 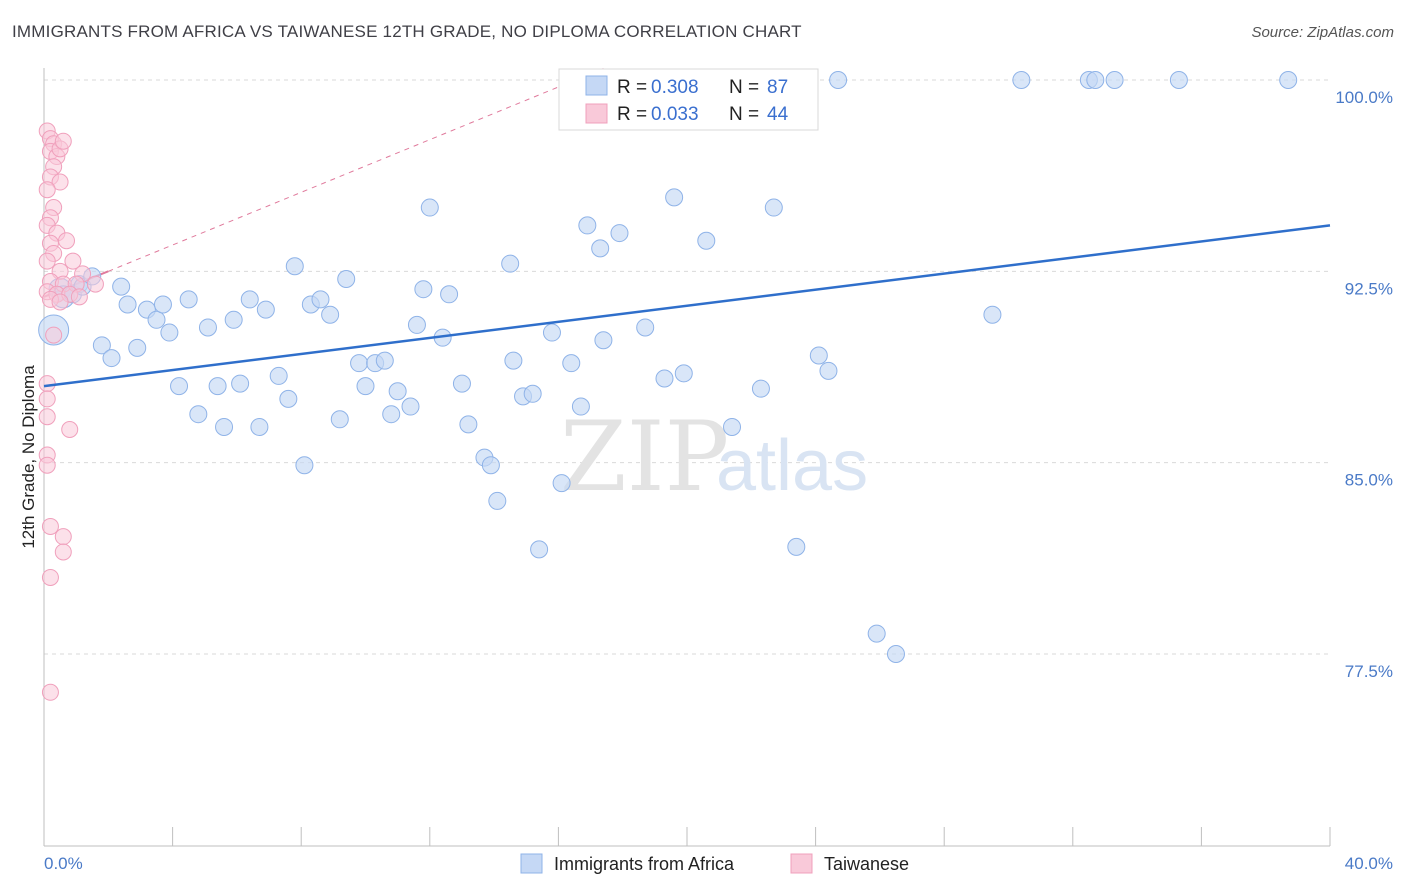 I want to click on legend-r-label-africa: R =, so click(x=632, y=87).